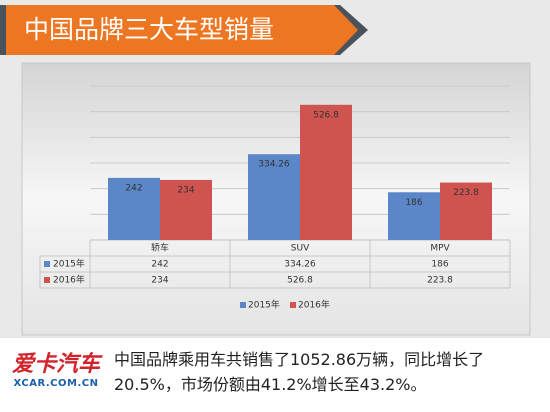 This screenshot has width=550, height=412. I want to click on table-cell: 334.26, so click(300, 265).